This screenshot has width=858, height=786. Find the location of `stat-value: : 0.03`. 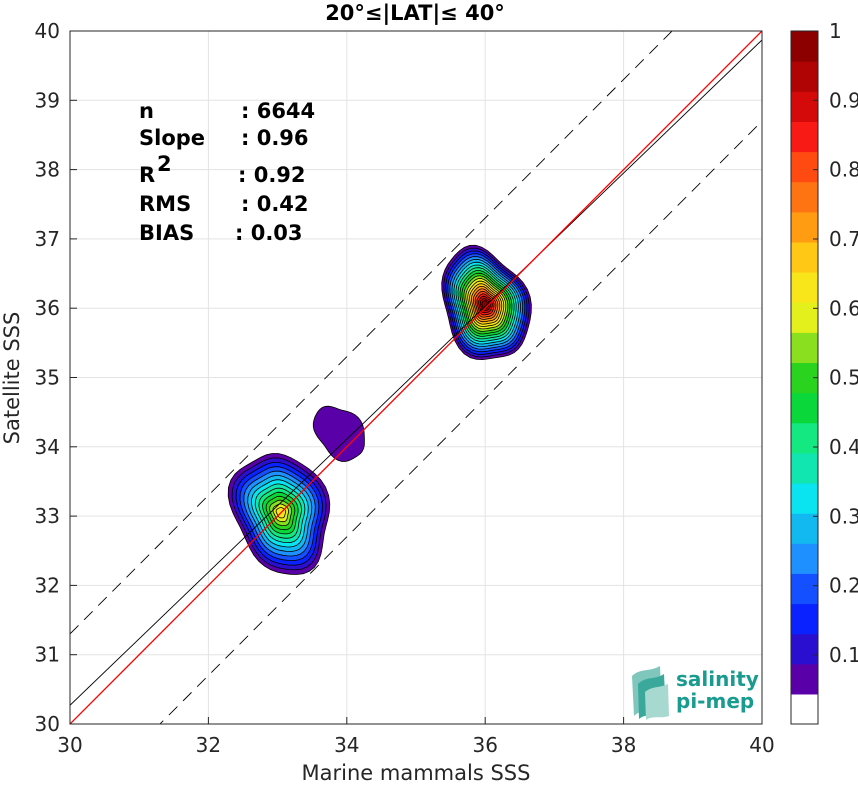

stat-value: : 0.03 is located at coordinates (269, 233).